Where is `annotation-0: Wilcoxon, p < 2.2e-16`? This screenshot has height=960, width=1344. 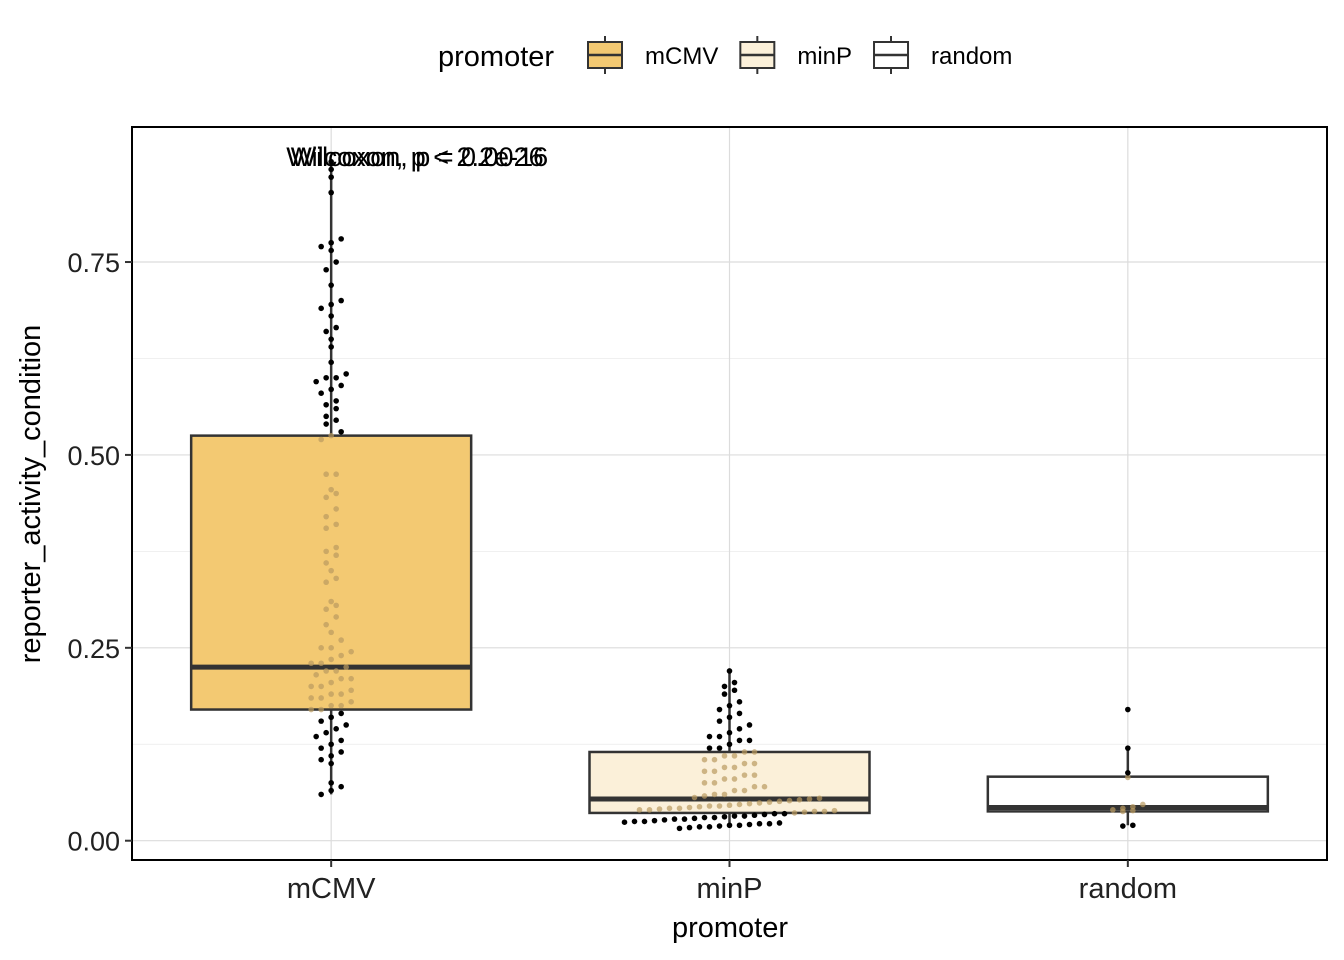
annotation-0: Wilcoxon, p < 2.2e-16 is located at coordinates (417, 157).